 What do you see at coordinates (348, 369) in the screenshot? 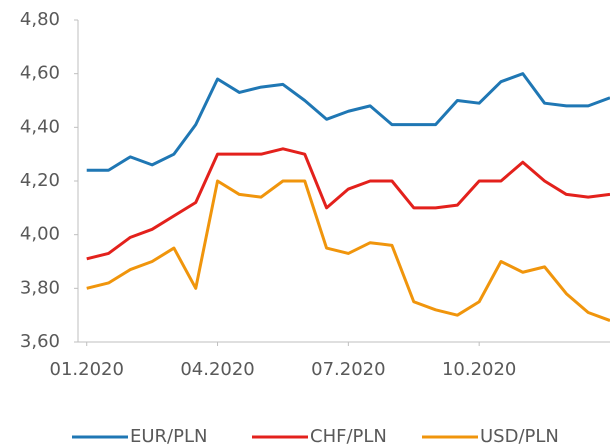
I see `x-tick-label: 07.2020` at bounding box center [348, 369].